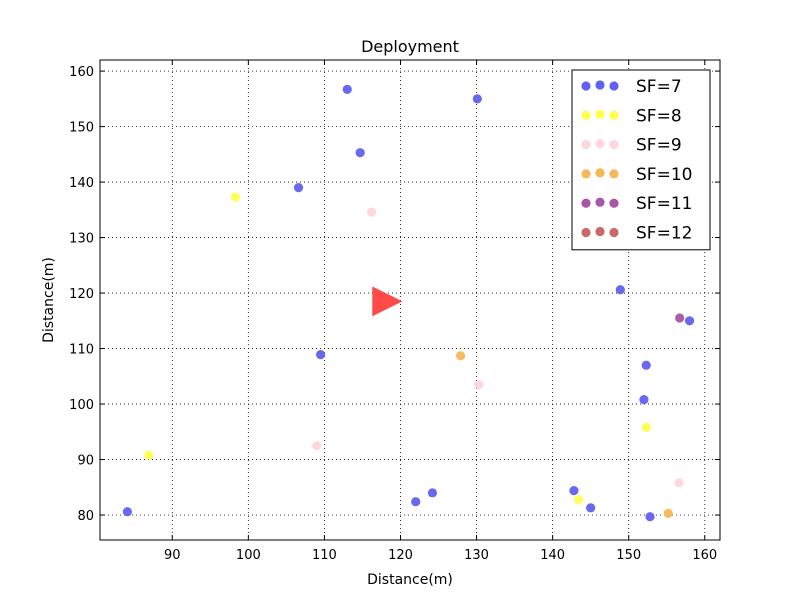 The image size is (800, 600). What do you see at coordinates (659, 116) in the screenshot?
I see `legend-label: SF=8` at bounding box center [659, 116].